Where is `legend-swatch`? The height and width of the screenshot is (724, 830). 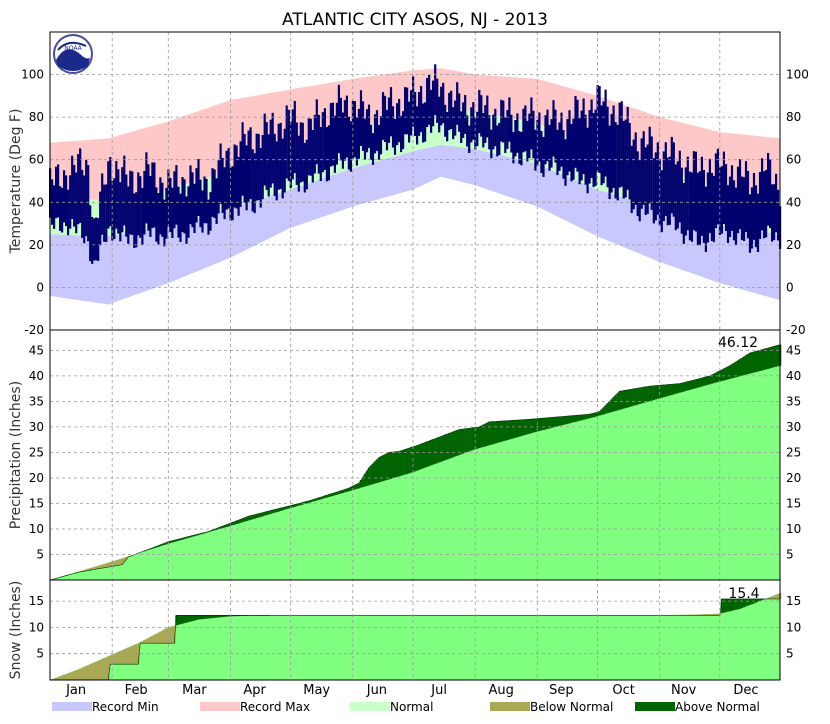
legend-swatch is located at coordinates (220, 706).